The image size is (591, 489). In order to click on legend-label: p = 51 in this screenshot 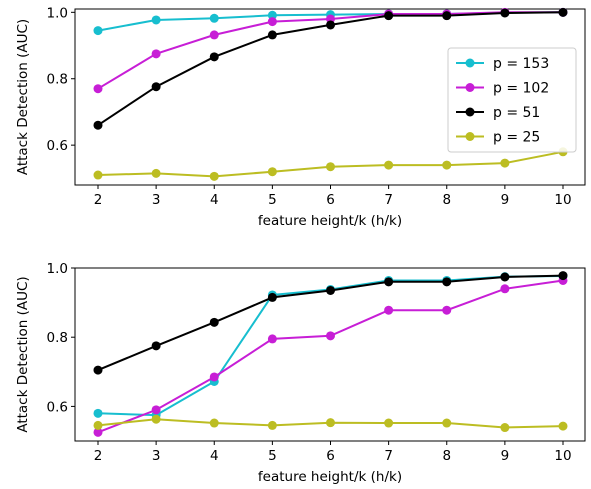, I will do `click(516, 113)`.